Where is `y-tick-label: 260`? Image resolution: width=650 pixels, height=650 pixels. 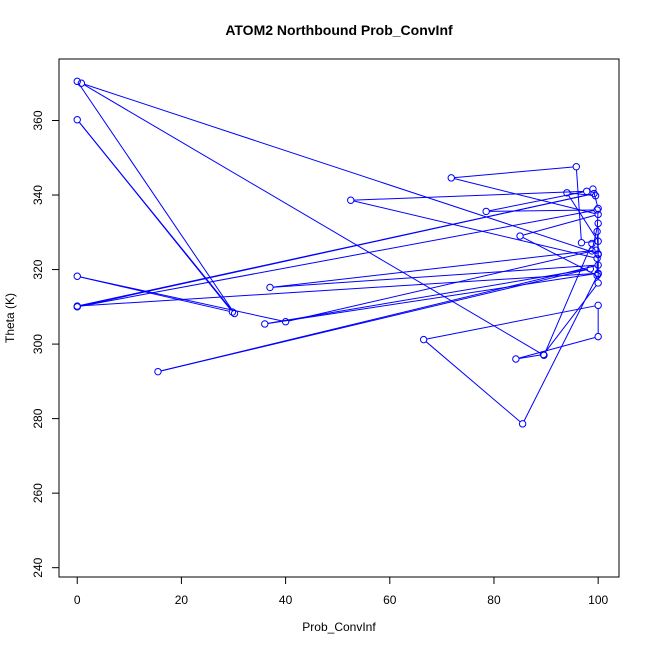 y-tick-label: 260 is located at coordinates (38, 493).